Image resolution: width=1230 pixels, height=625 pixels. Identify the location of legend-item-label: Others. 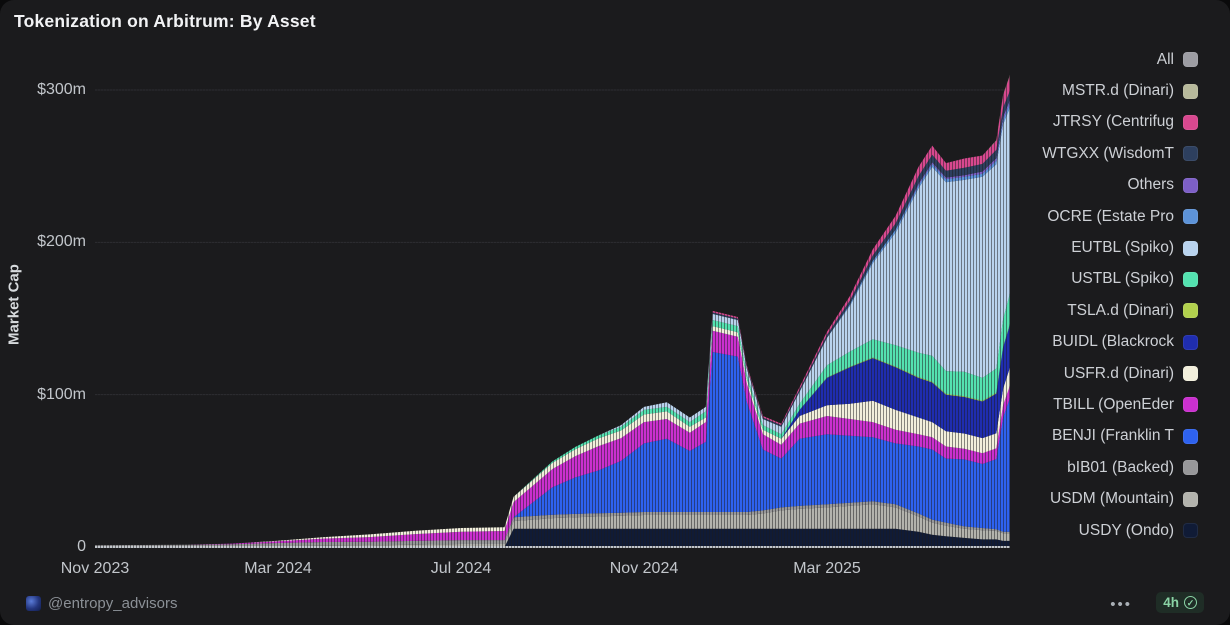
(1150, 185).